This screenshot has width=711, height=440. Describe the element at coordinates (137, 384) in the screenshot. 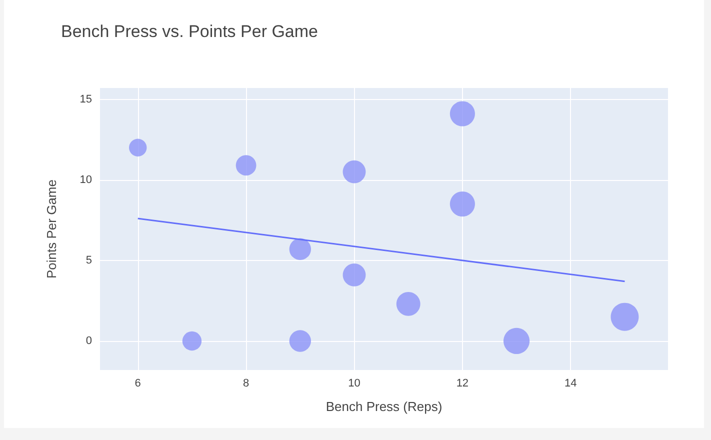

I see `x-tick-label: 6` at that location.